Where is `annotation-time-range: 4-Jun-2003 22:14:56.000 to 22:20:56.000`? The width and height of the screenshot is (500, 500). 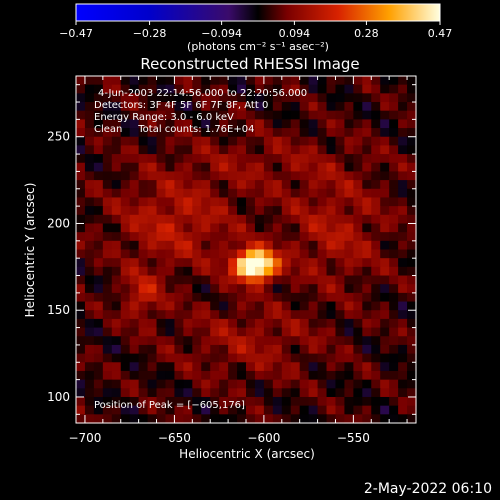
annotation-time-range: 4-Jun-2003 22:14:56.000 to 22:20:56.000 is located at coordinates (202, 93).